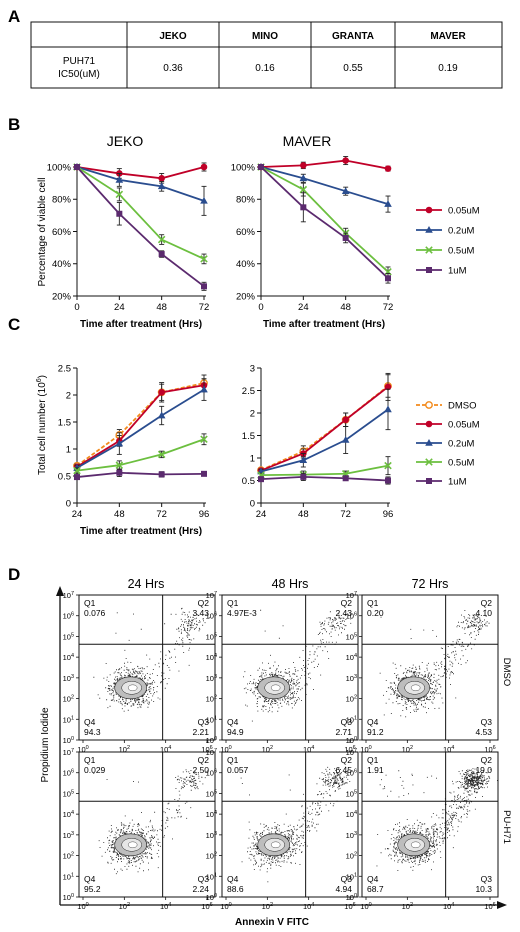  I want to click on chart-c-maver-ytick: 2.5, so click(248, 391).